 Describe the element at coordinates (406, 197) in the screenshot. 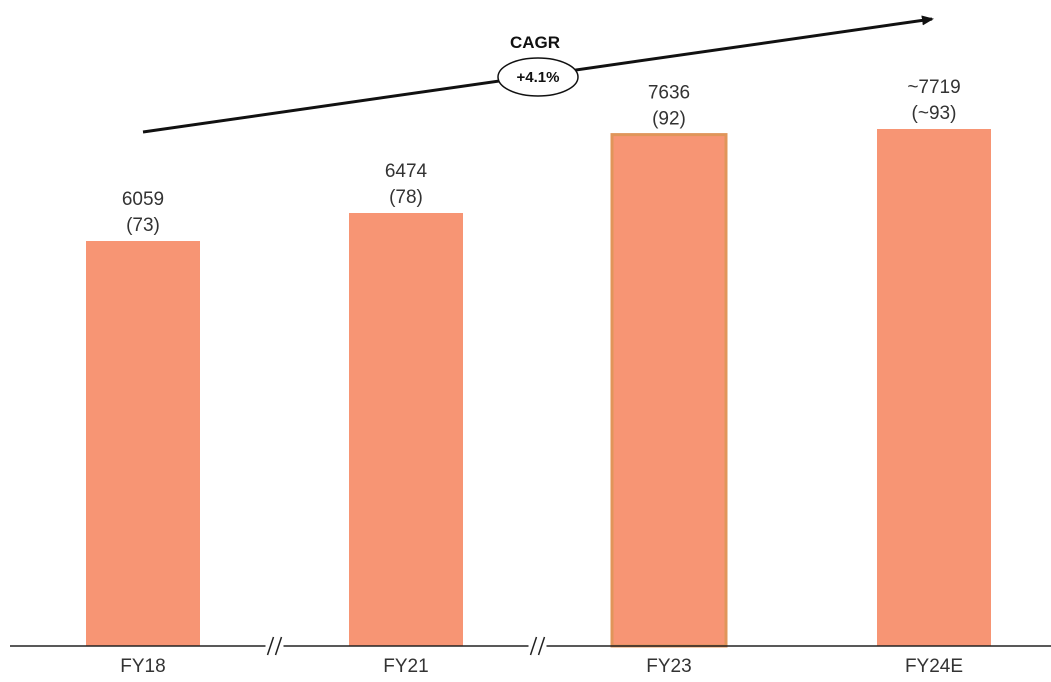

I see `secondary-label-fy21: (78)` at that location.